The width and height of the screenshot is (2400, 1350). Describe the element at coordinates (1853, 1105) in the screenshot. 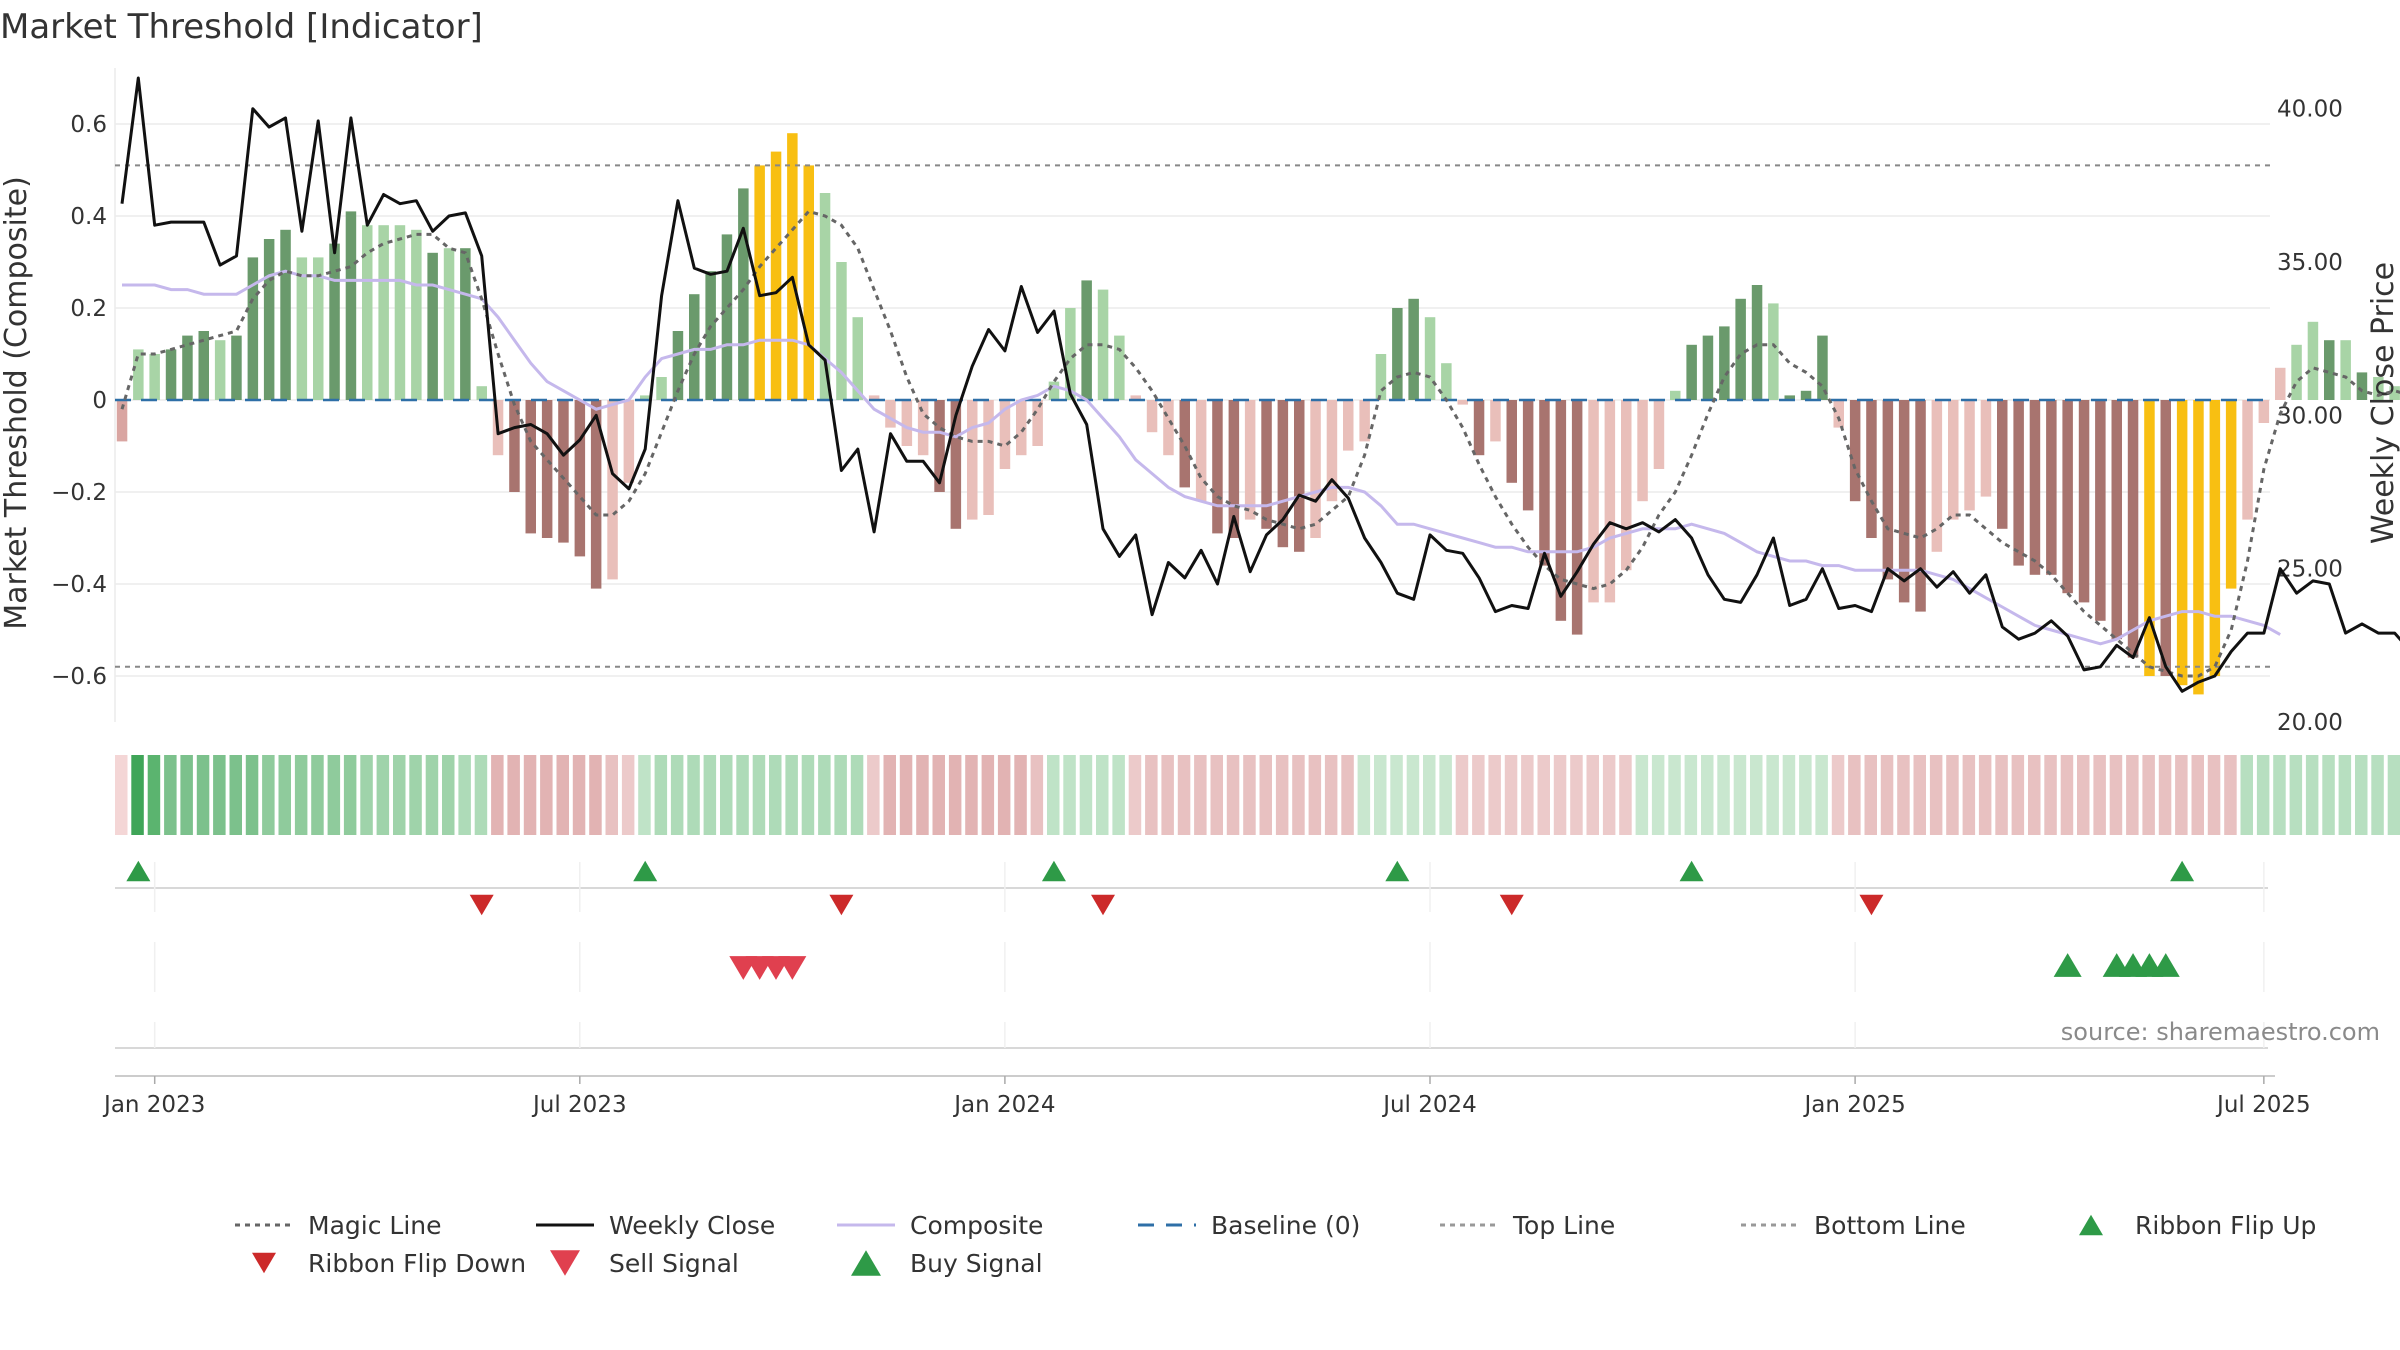

I see `x-tick-label: Jan 2025` at that location.